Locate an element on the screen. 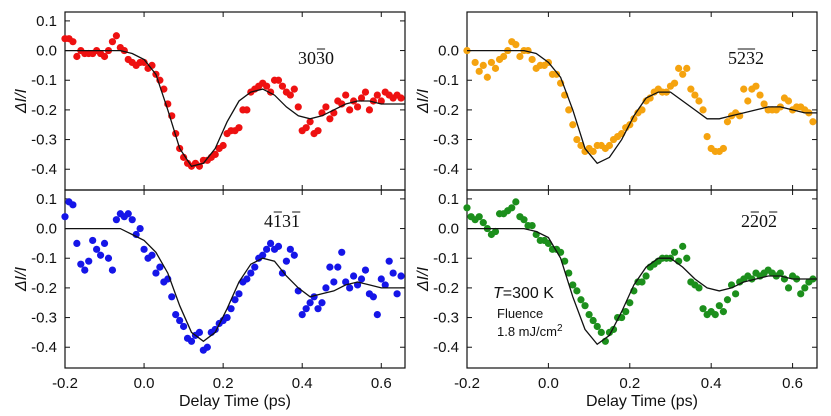 This screenshot has width=831, height=416. y-tick-label: -0.1 is located at coordinates (44, 258).